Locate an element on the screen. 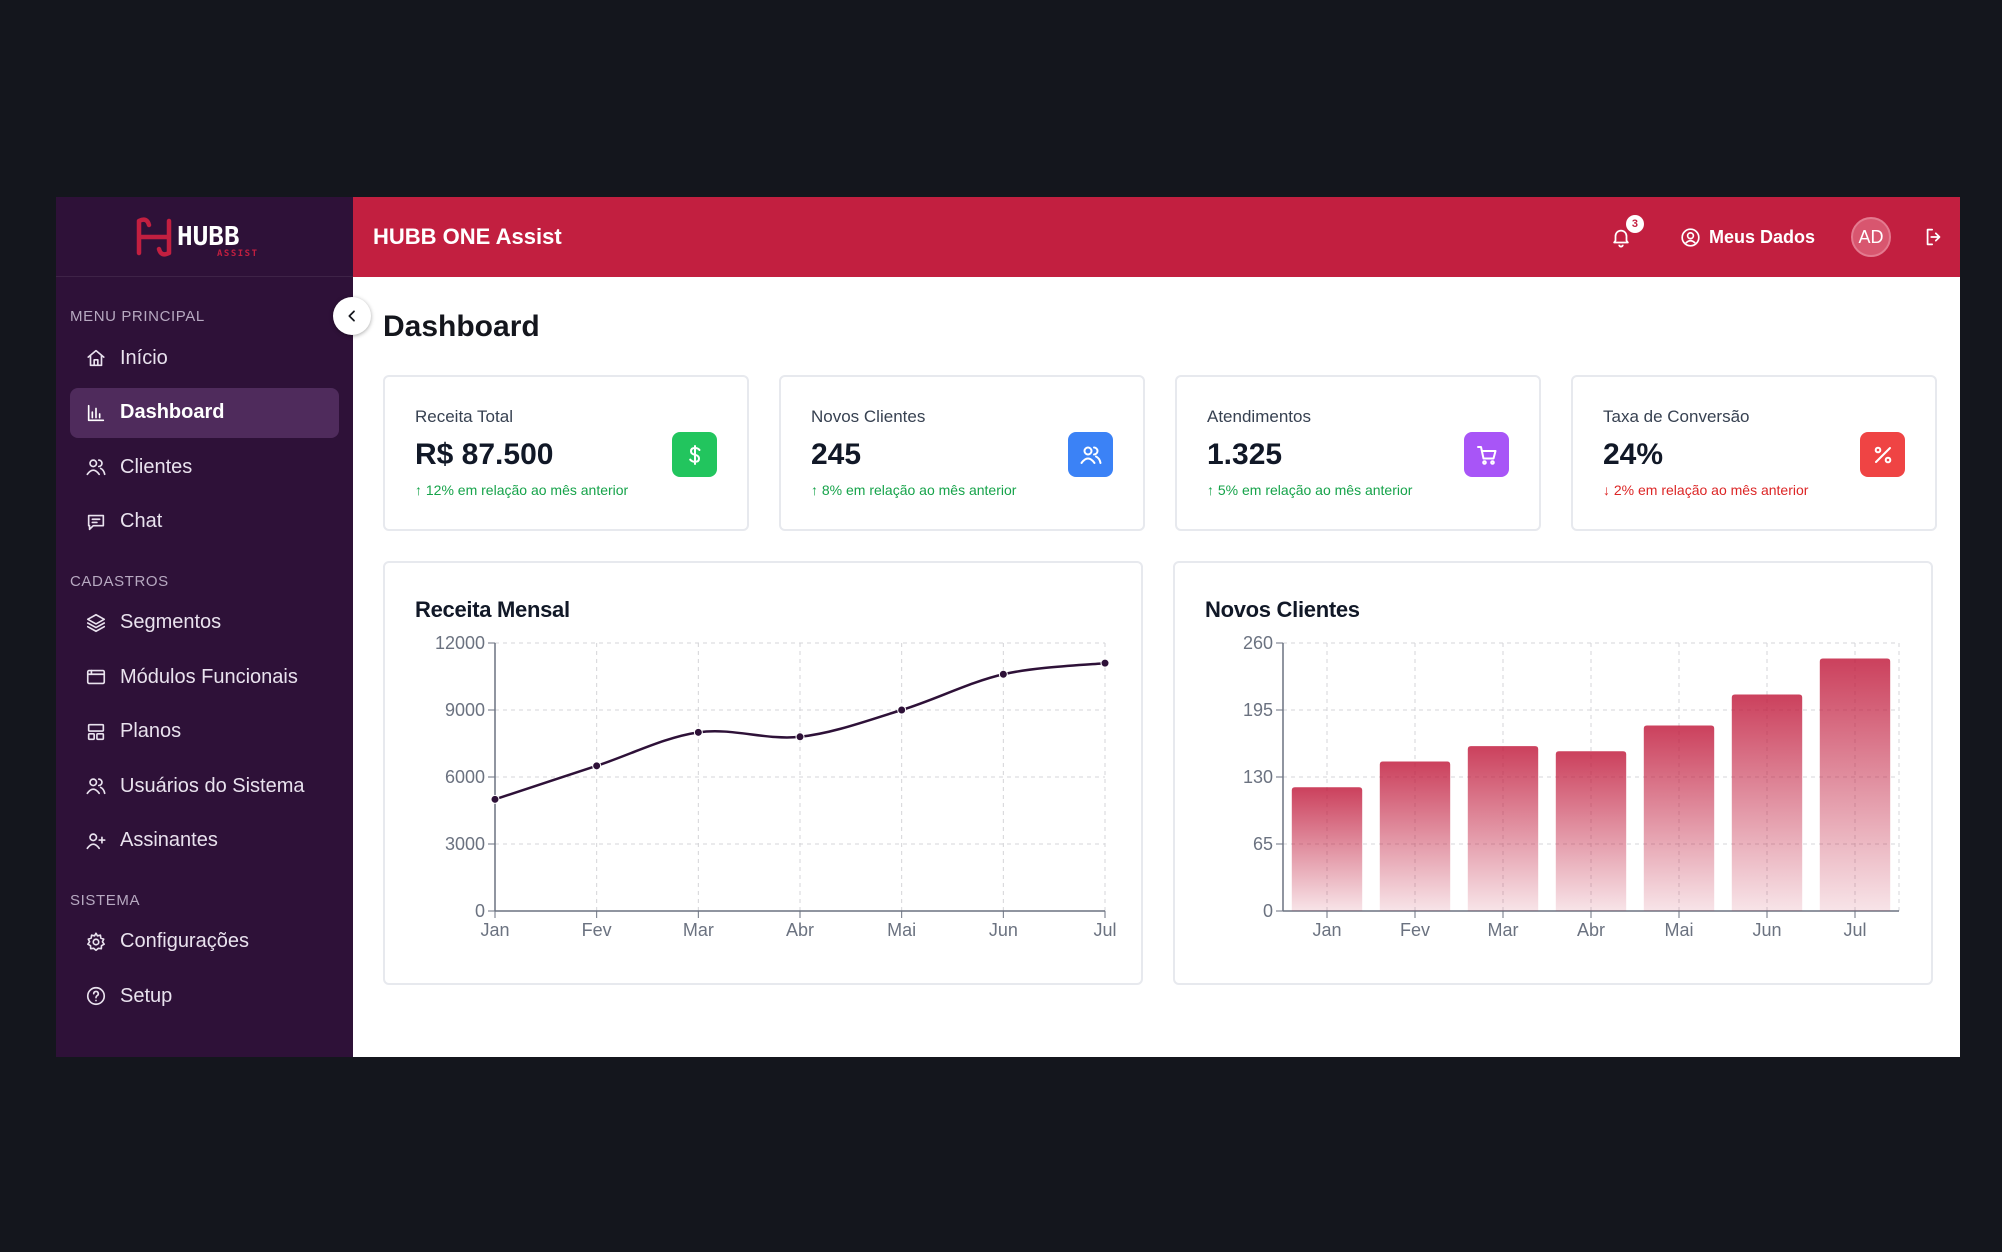 The height and width of the screenshot is (1252, 2002). sidebar-item-planos: Planos is located at coordinates (204, 732).